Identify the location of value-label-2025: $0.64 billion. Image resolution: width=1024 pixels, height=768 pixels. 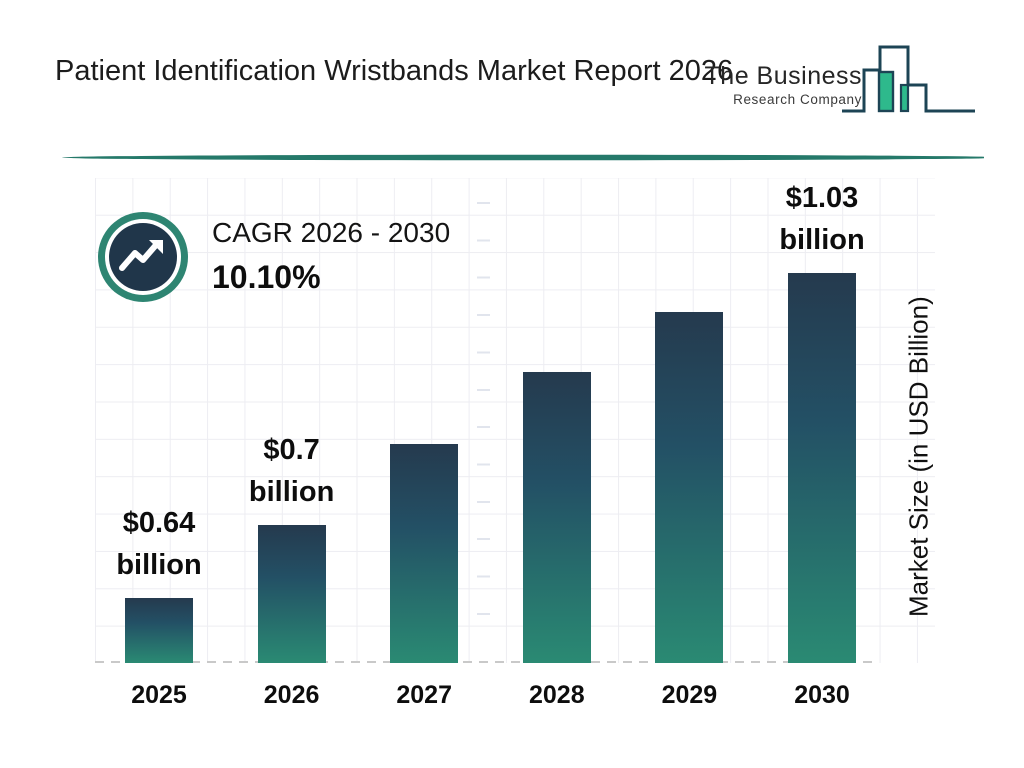
(159, 544).